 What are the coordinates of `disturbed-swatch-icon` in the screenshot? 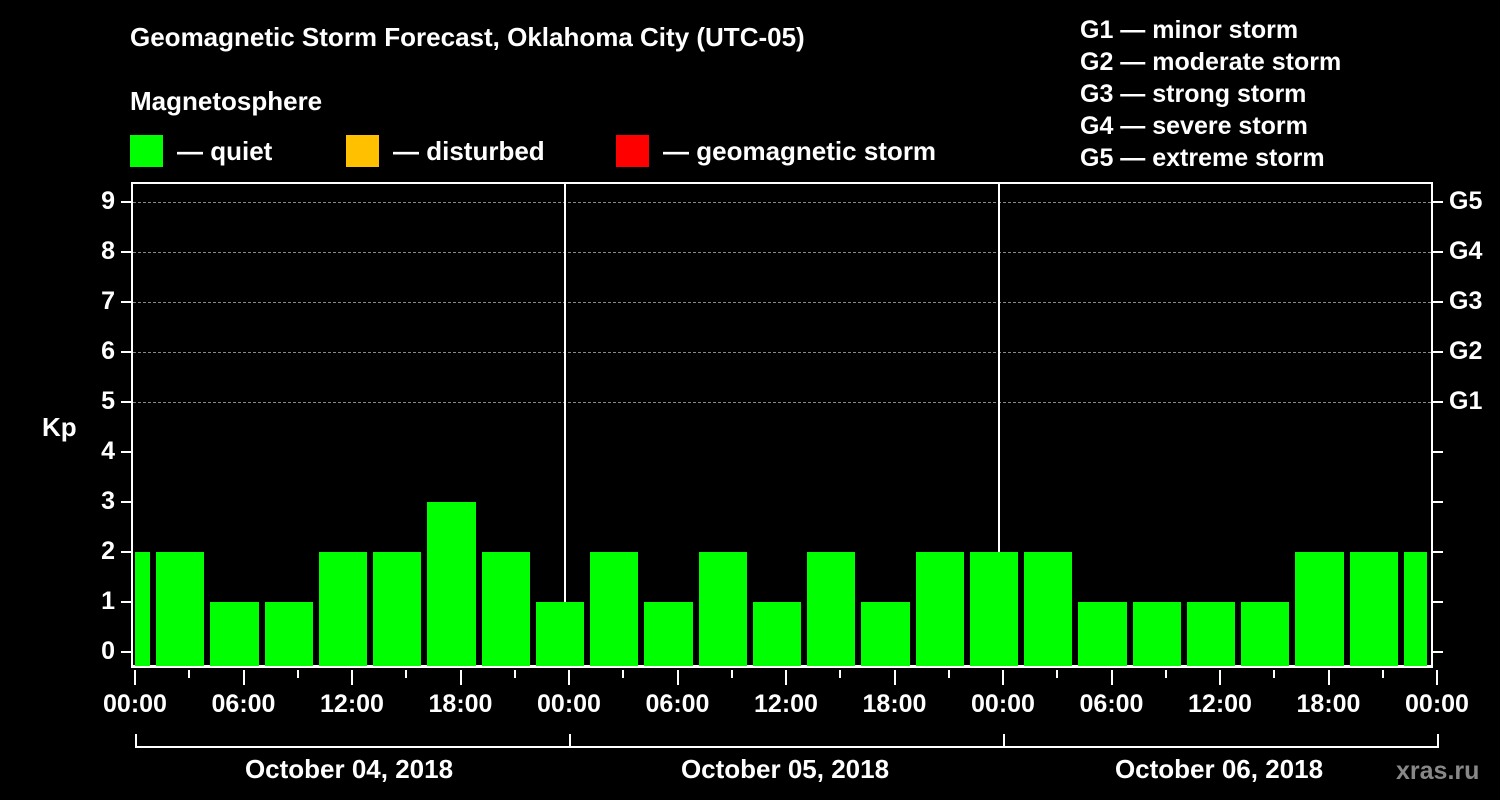 It's located at (362, 151).